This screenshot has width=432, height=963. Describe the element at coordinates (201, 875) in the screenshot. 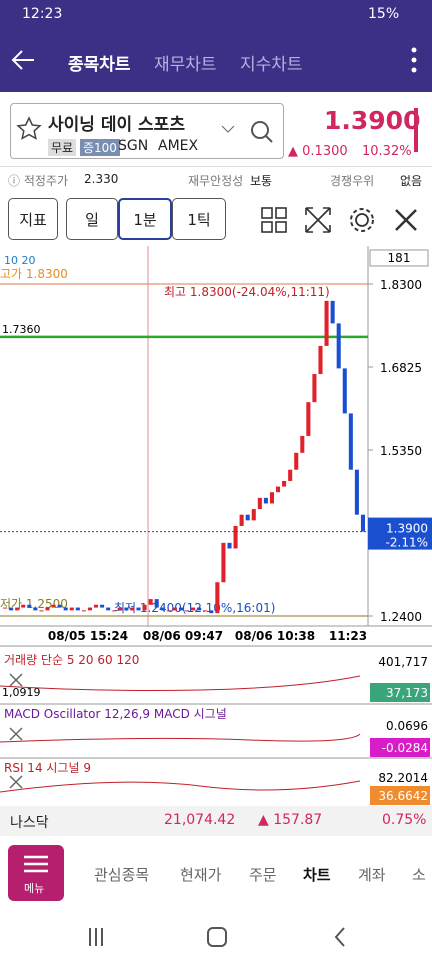

I see `nav-item: 현재가` at that location.